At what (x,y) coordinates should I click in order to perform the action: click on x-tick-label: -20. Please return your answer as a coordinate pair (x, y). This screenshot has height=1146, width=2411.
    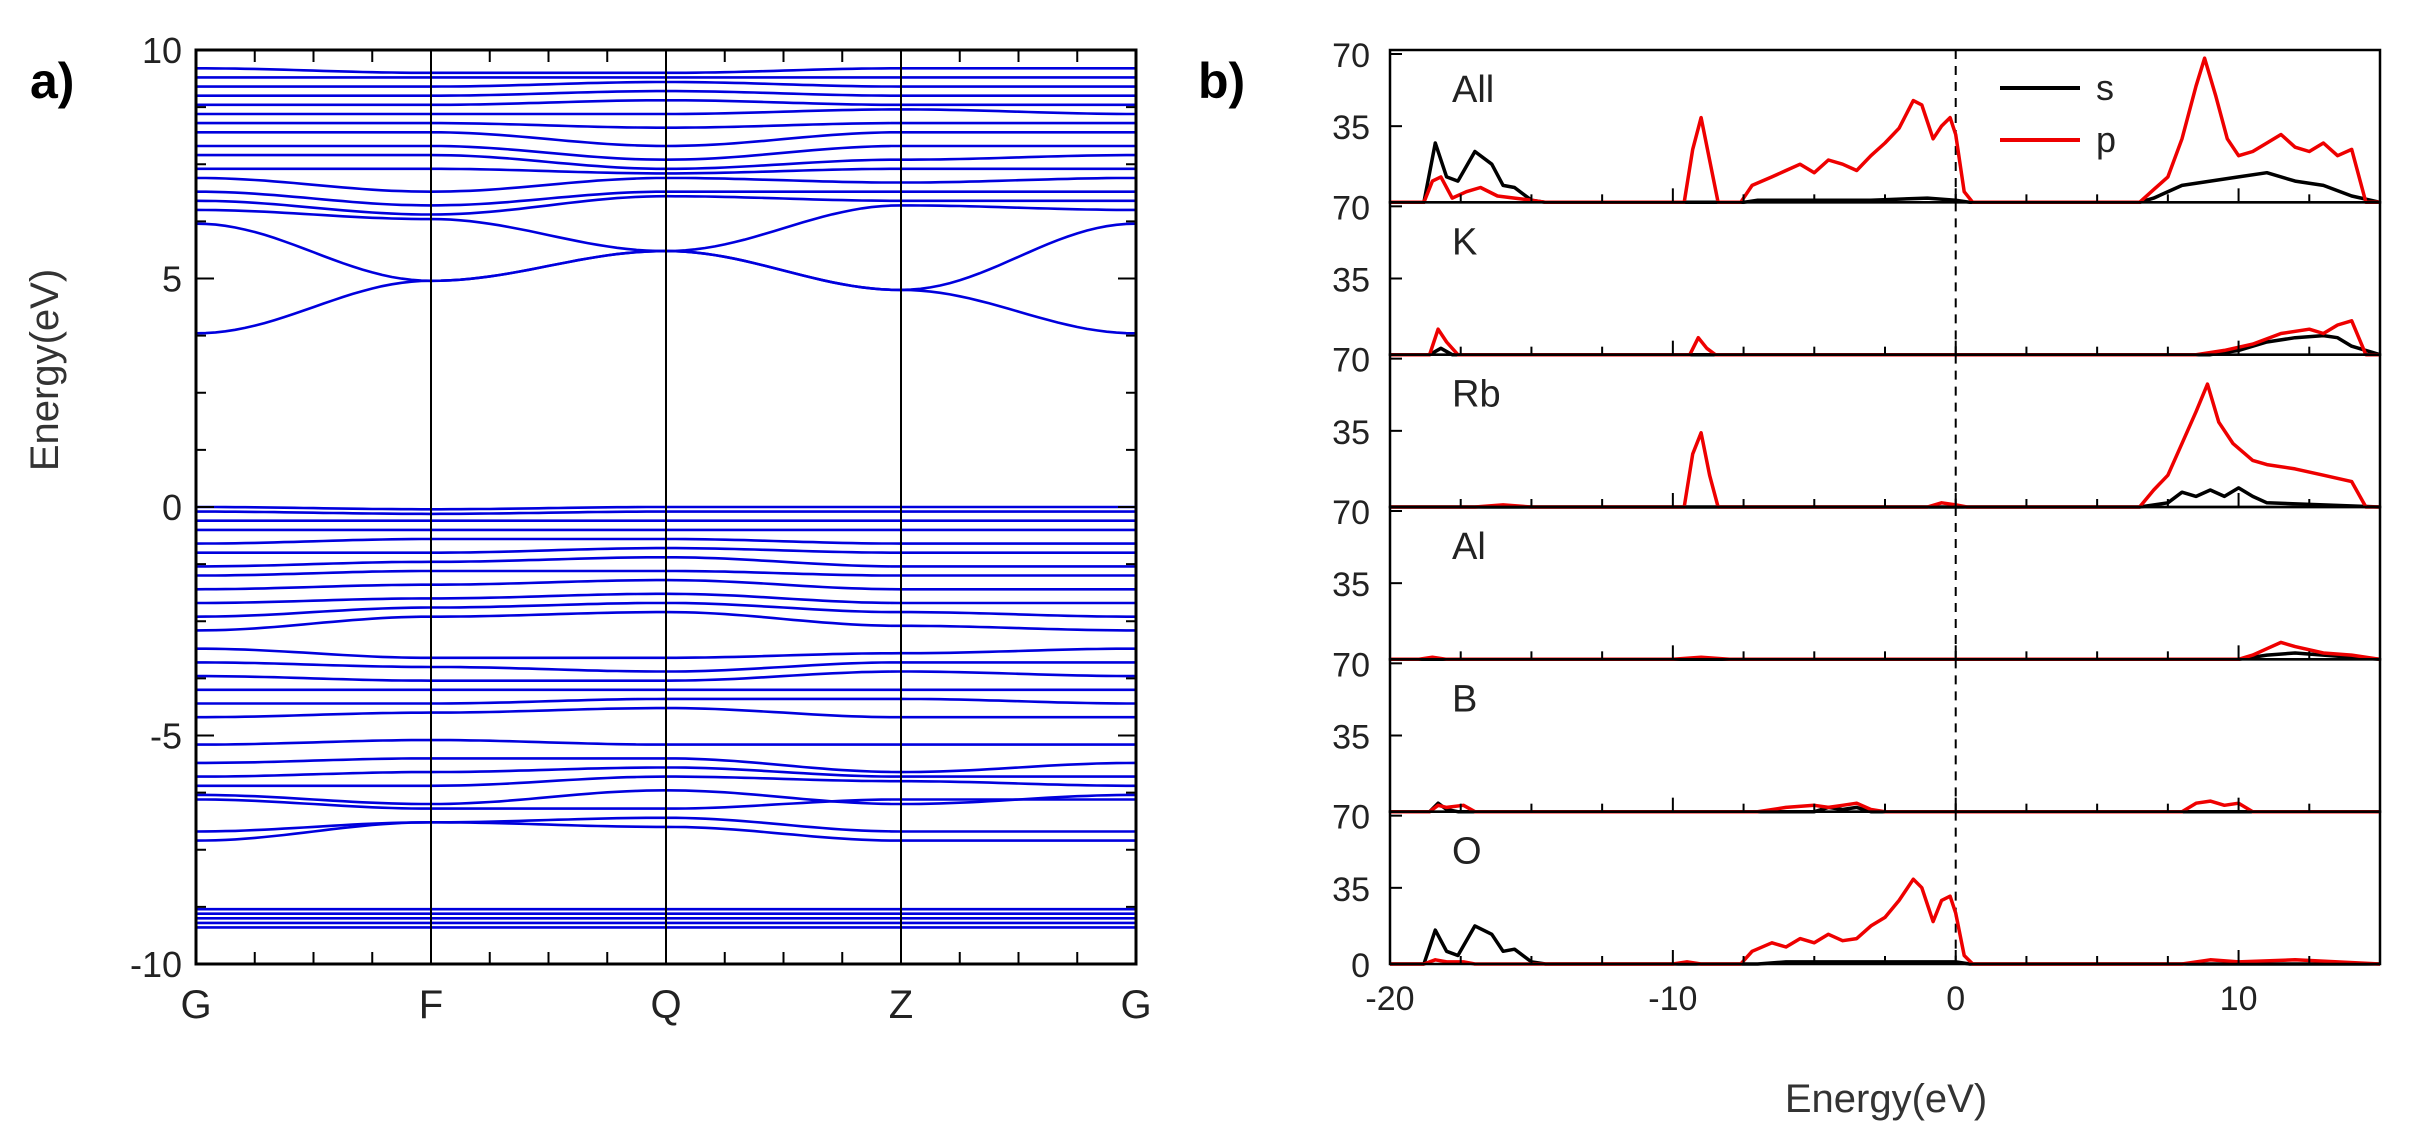
    Looking at the image, I should click on (1389, 999).